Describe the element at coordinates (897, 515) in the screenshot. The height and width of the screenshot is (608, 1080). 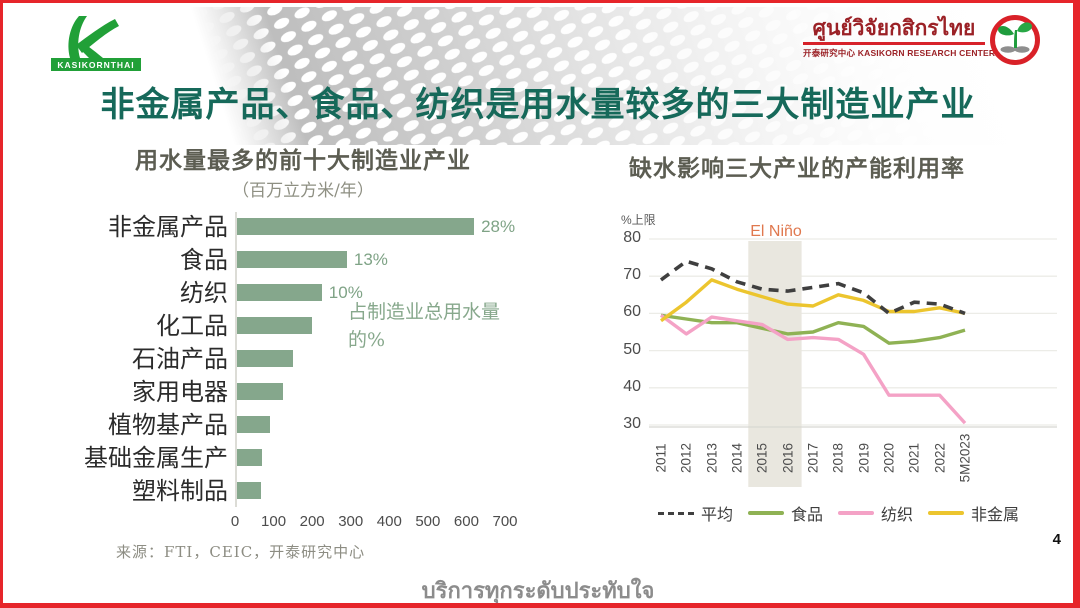
I see `legend-label: 纺织` at that location.